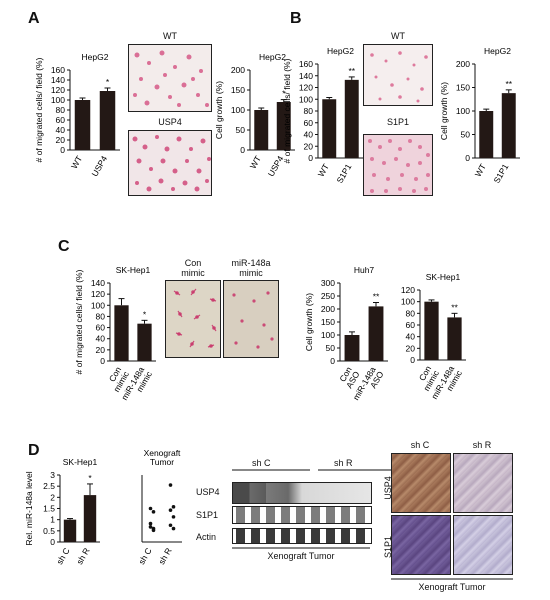  Describe the element at coordinates (251, 268) in the screenshot. I see `photo-label-c-mir: miR-148a mimic` at that location.